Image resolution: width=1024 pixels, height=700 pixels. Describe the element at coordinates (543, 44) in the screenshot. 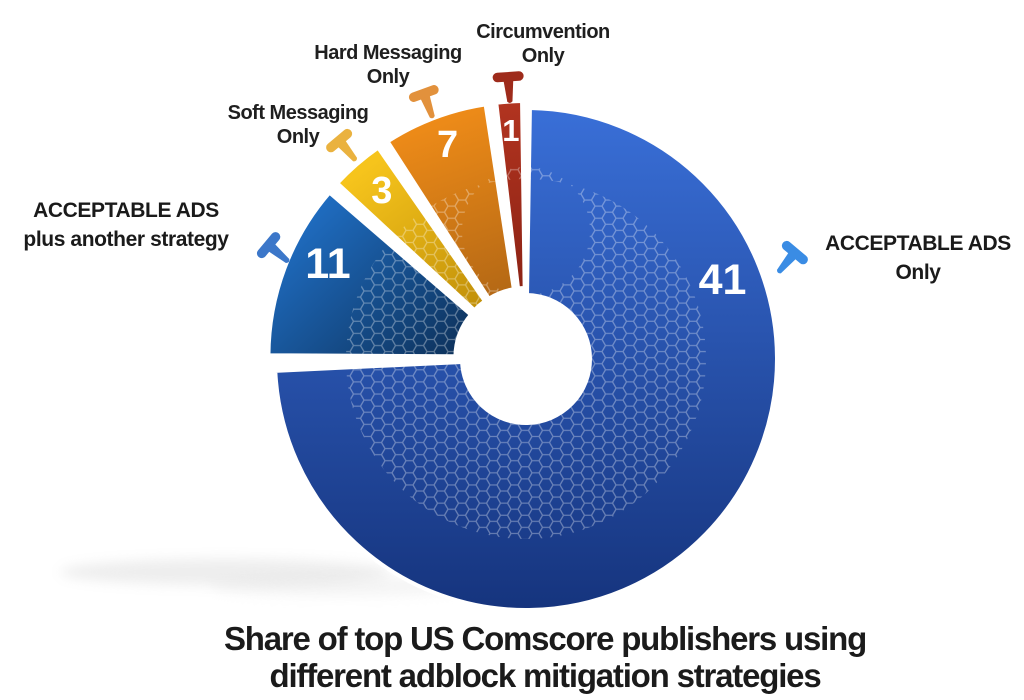

I see `callout-circumvention-only: Circumvention Only` at that location.